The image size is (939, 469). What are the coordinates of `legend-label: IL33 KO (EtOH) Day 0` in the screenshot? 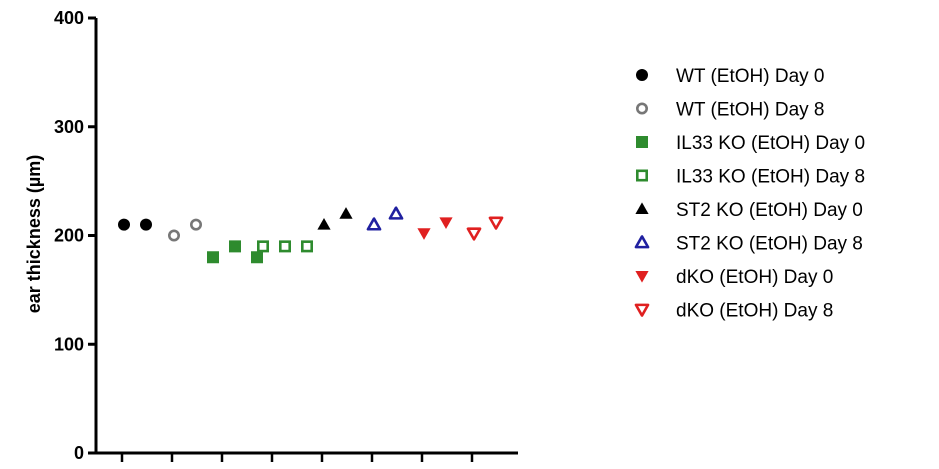 It's located at (770, 143).